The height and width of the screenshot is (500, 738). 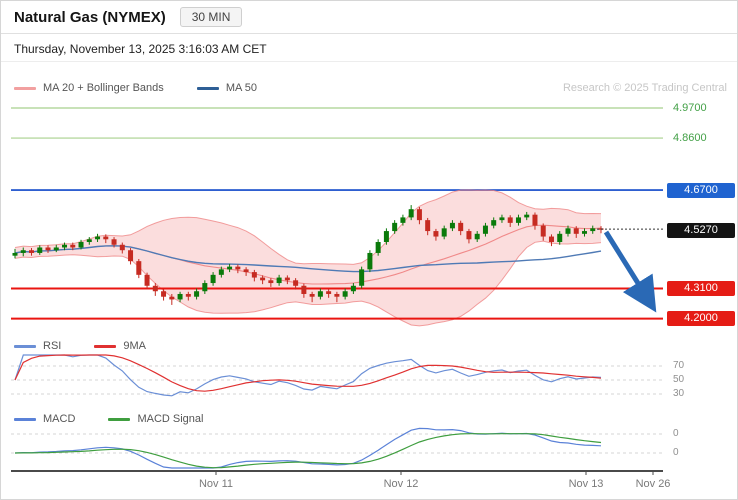 What do you see at coordinates (690, 108) in the screenshot?
I see `resistance-level-label: 4.9700` at bounding box center [690, 108].